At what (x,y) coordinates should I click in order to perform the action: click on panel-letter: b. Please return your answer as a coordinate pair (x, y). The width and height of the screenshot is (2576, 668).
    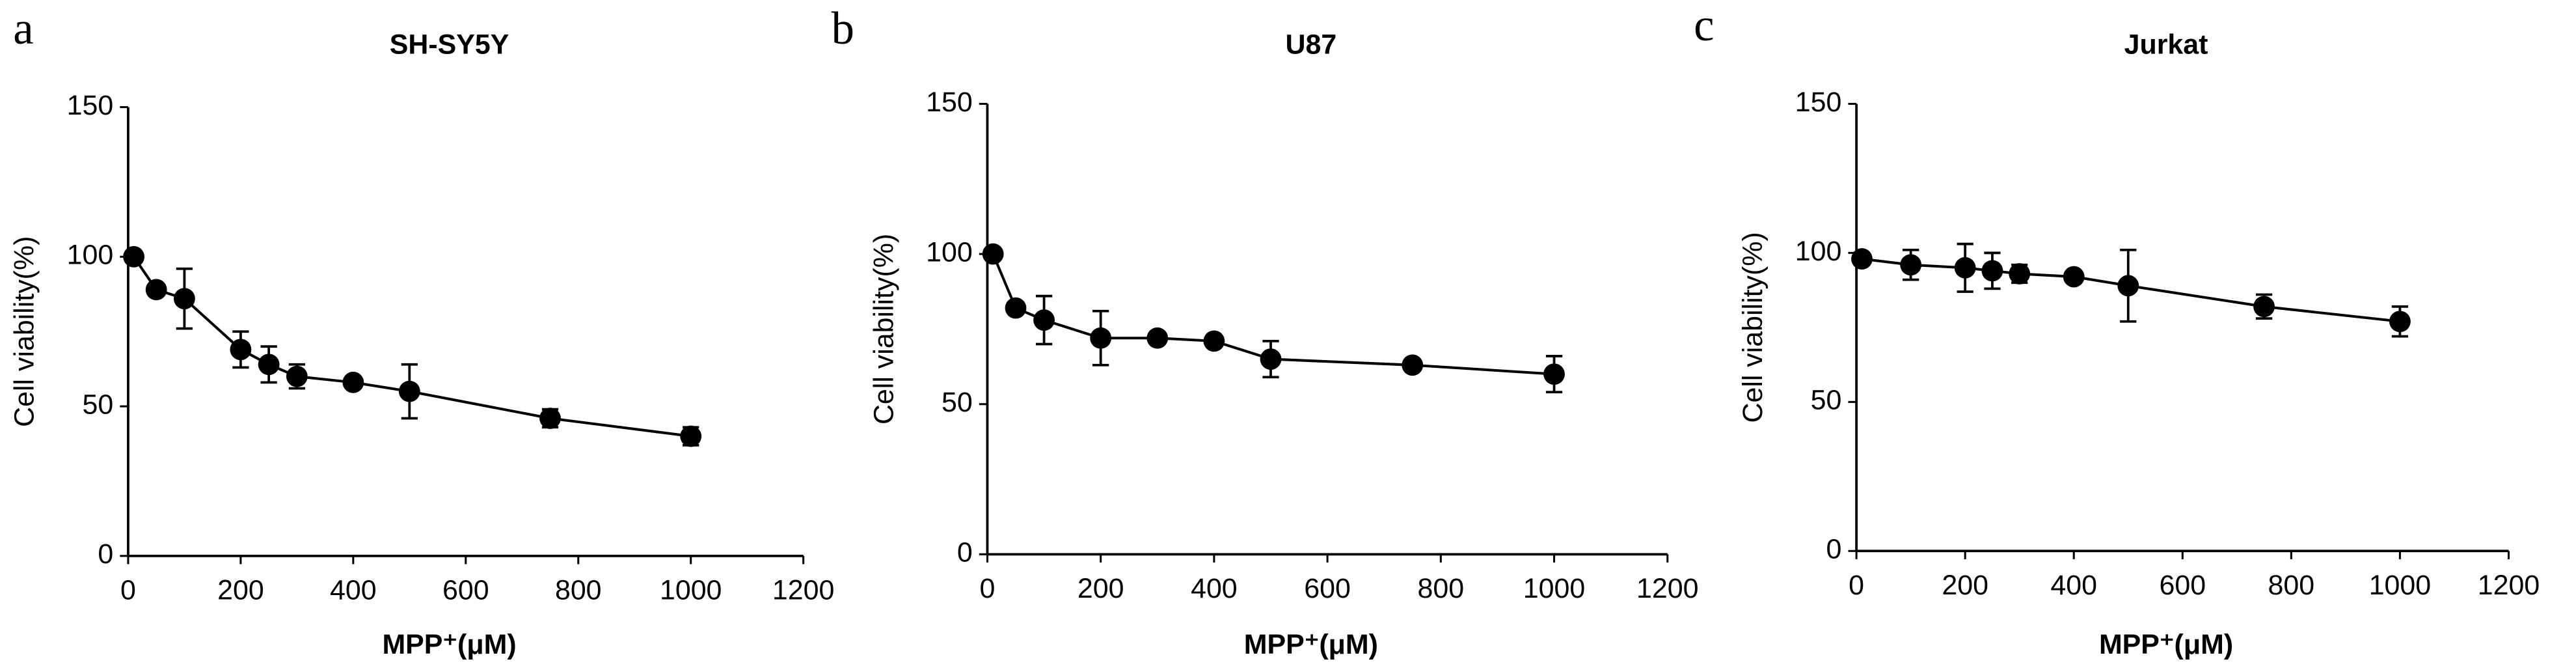
    Looking at the image, I should click on (843, 28).